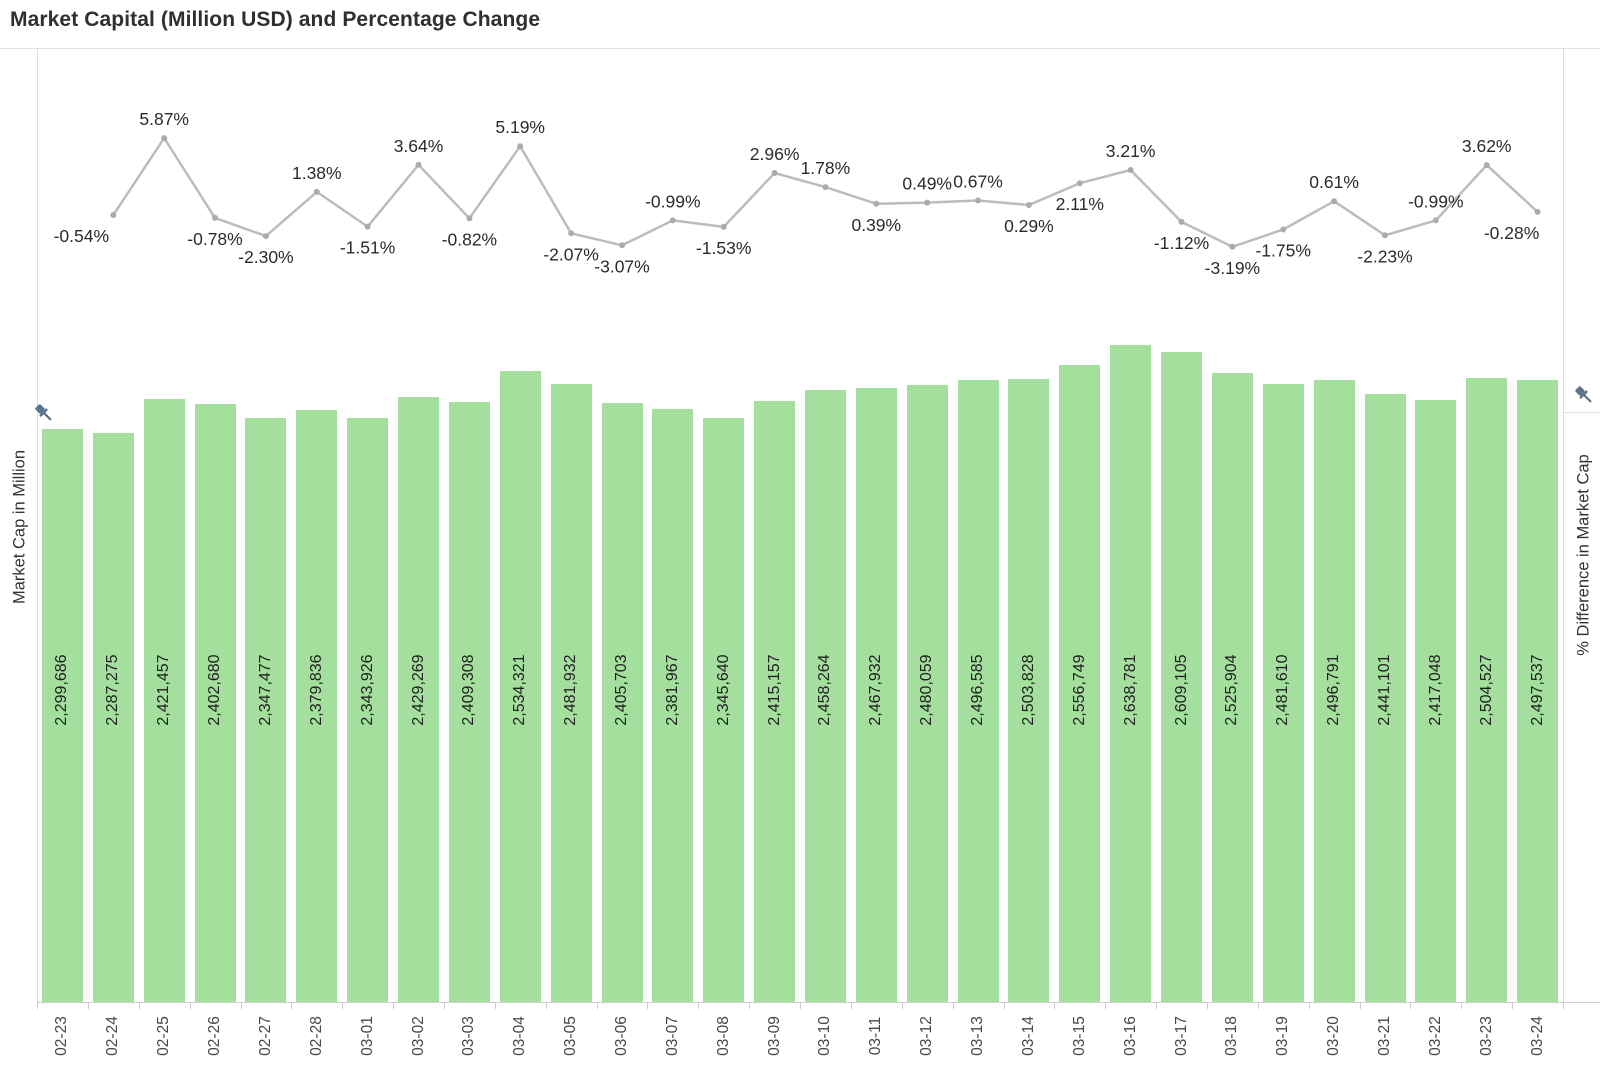 This screenshot has width=1600, height=1077. Describe the element at coordinates (1537, 1036) in the screenshot. I see `x-axis-date-label: 03-24` at that location.